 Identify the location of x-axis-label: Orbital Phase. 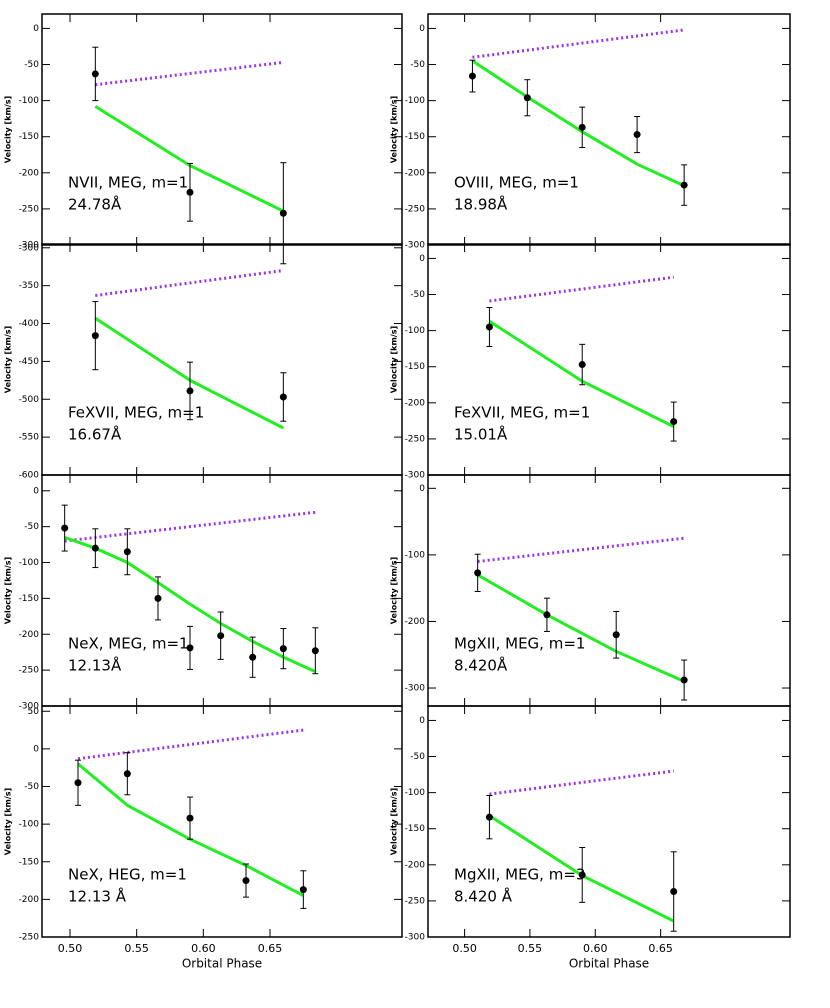
(222, 964).